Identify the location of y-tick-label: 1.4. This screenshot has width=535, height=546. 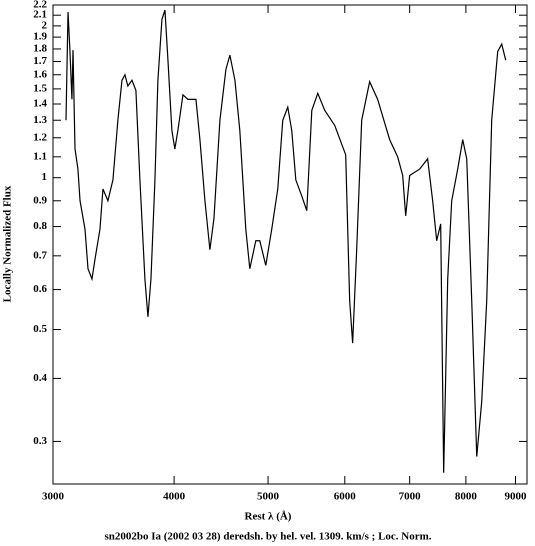
(40, 104).